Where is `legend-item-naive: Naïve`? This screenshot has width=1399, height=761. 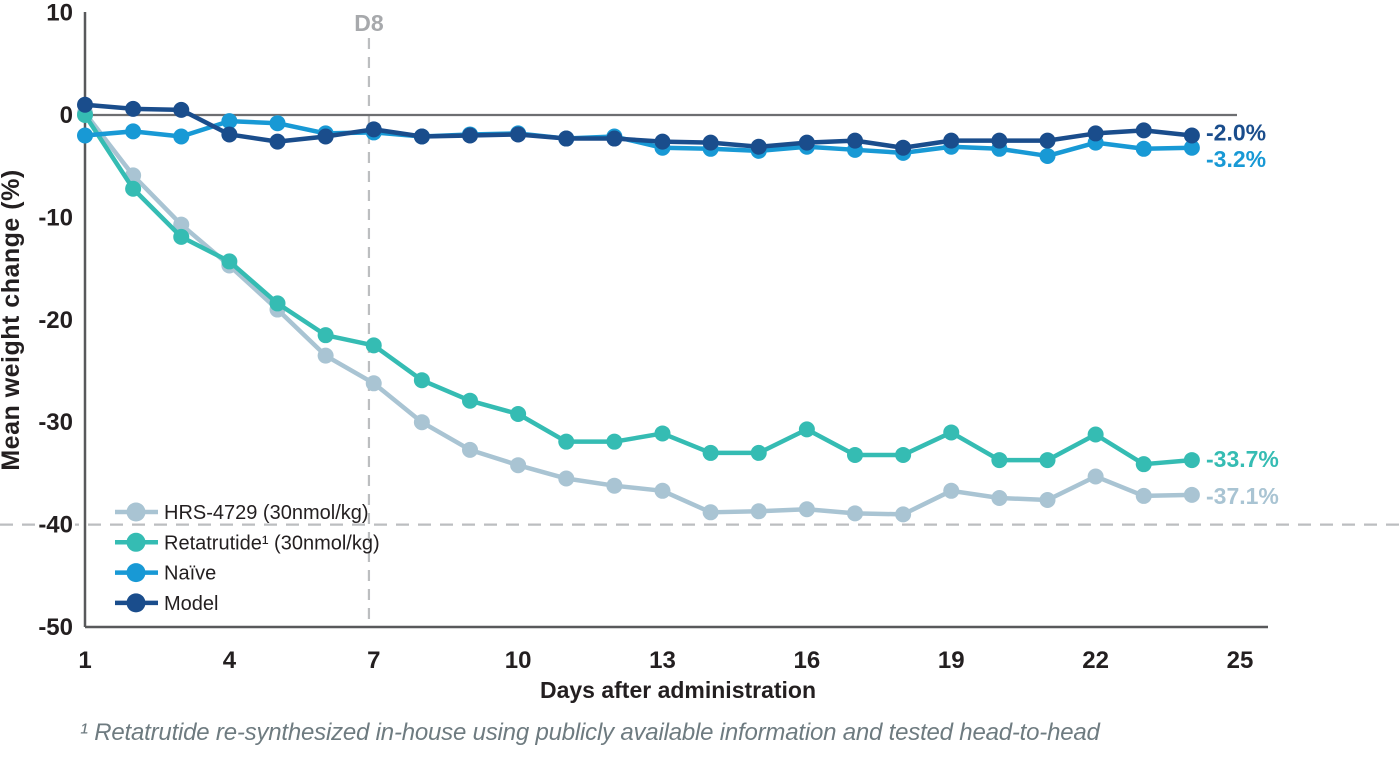 legend-item-naive: Naïve is located at coordinates (165, 574).